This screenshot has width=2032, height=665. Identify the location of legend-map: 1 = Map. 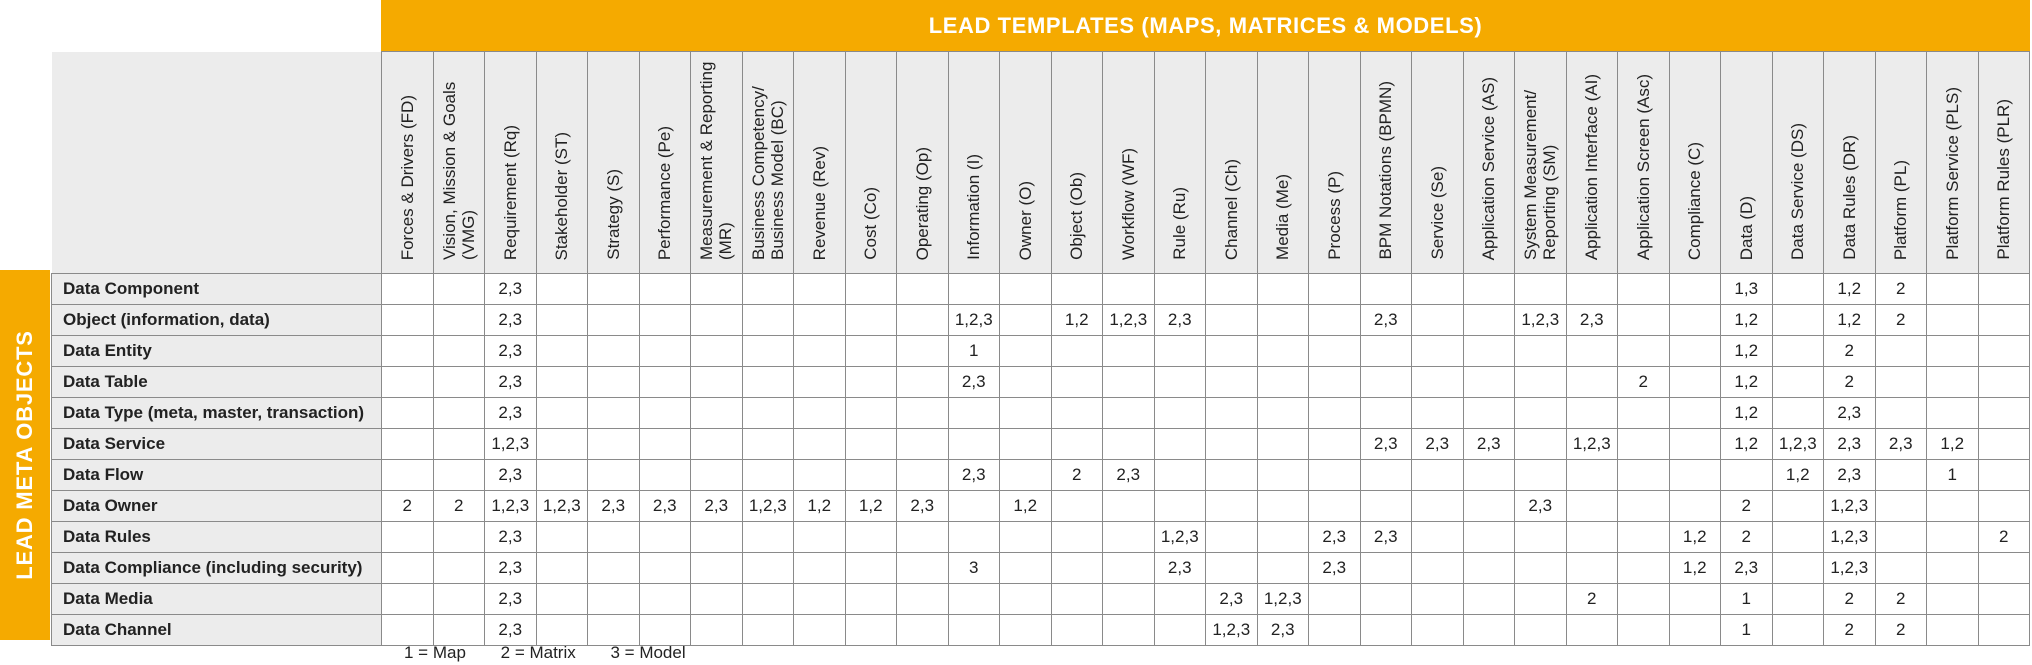
(435, 652).